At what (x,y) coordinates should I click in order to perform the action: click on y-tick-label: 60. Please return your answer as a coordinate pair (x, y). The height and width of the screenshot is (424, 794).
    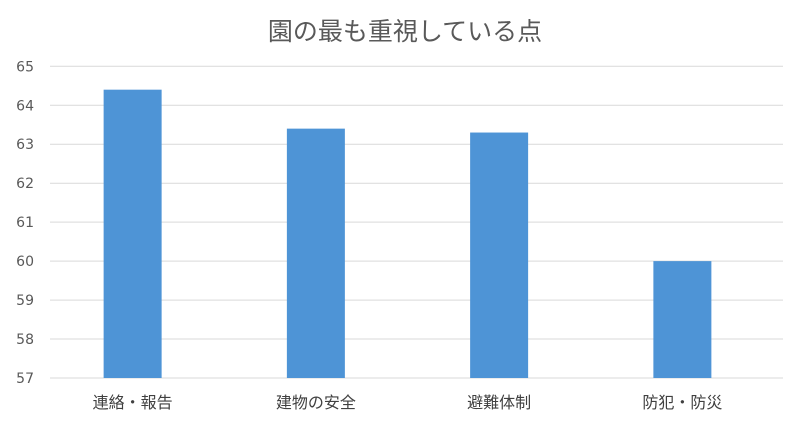
    Looking at the image, I should click on (25, 262).